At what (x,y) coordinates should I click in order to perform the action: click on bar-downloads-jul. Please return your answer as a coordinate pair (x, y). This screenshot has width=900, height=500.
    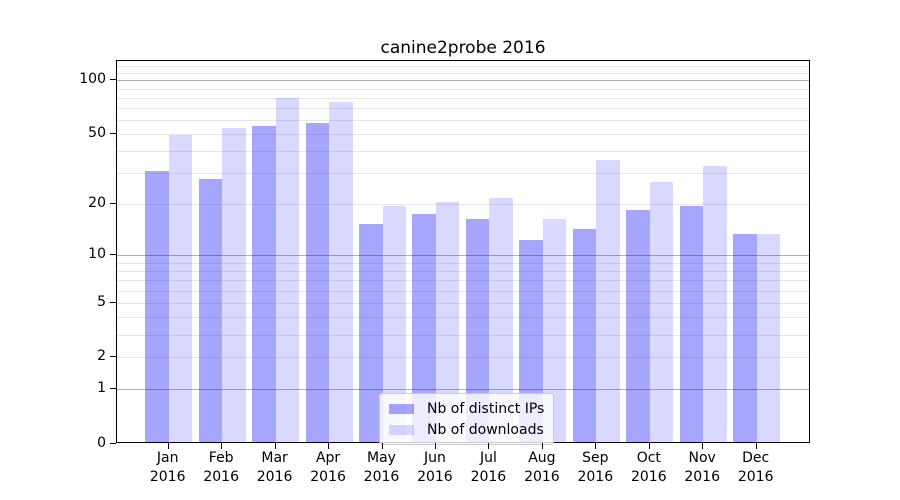
    Looking at the image, I should click on (501, 320).